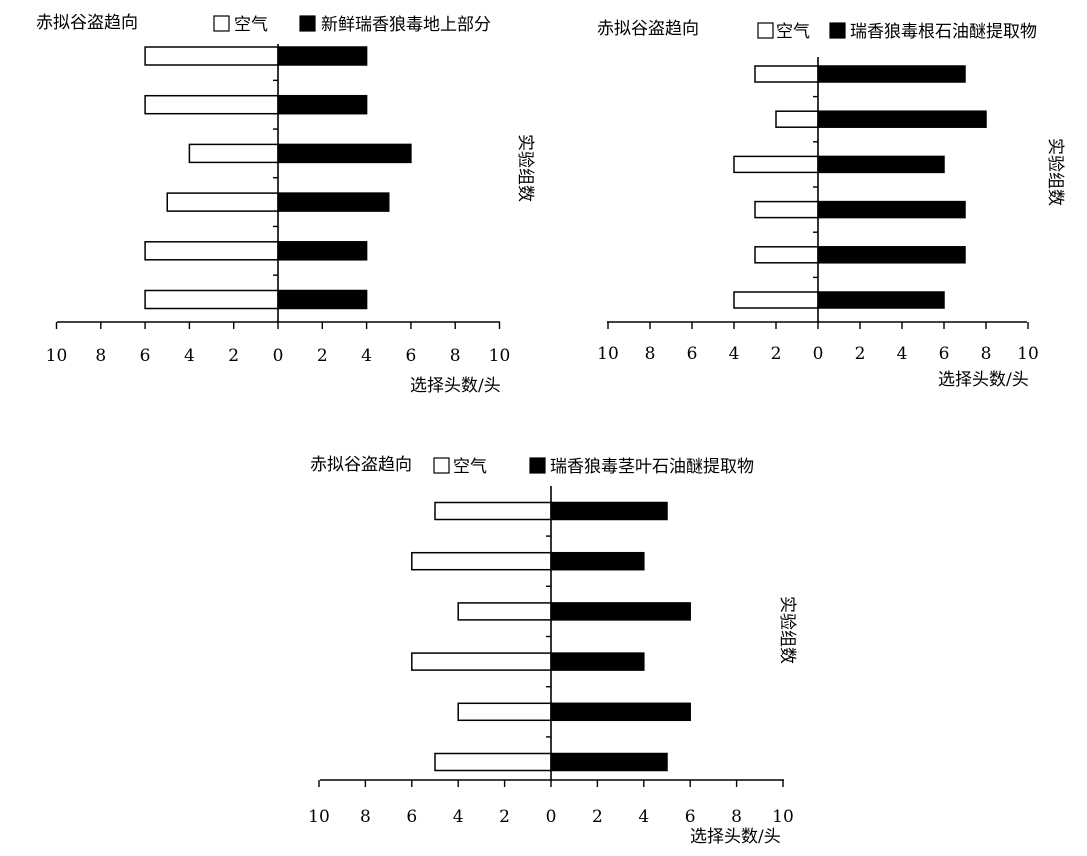 The width and height of the screenshot is (1087, 856). Describe the element at coordinates (455, 386) in the screenshot. I see `chart-1-x-axis-label: 选择头数/头` at that location.